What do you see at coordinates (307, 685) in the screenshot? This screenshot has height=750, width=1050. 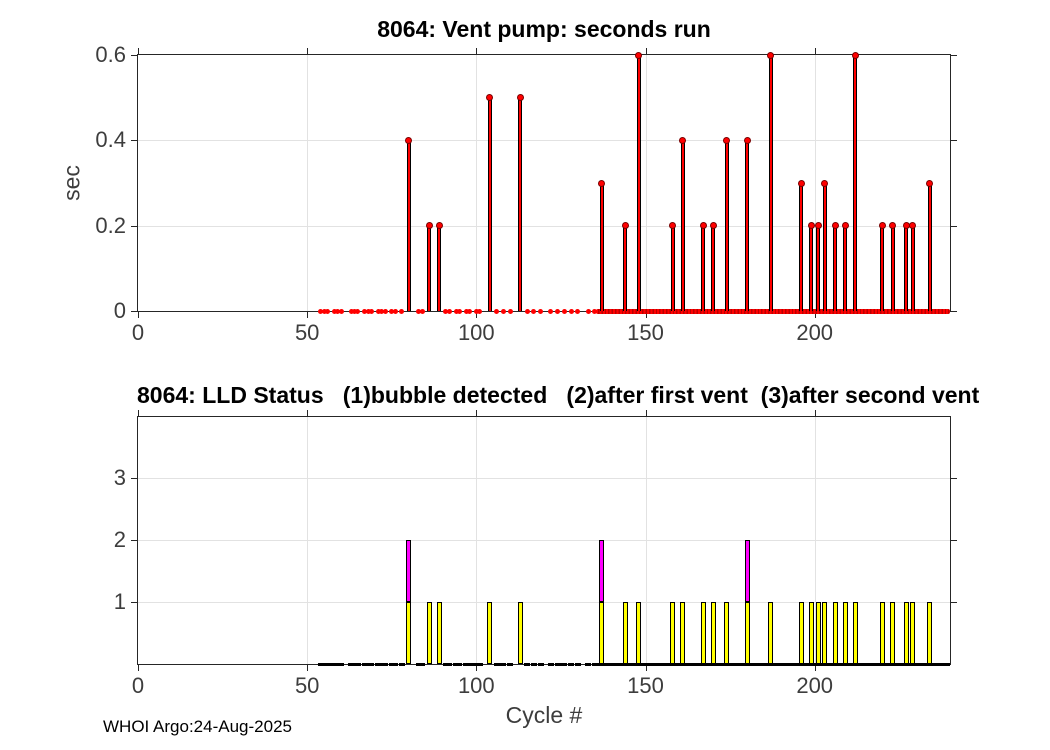 I see `x-tick-label: 50` at bounding box center [307, 685].